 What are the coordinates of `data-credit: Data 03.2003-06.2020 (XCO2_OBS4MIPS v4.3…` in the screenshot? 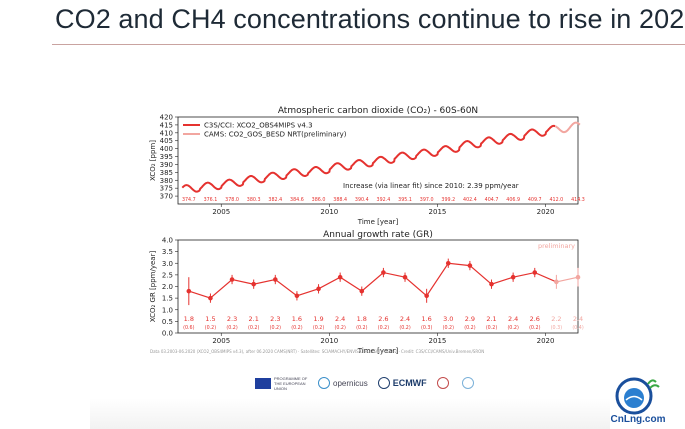 It's located at (317, 351).